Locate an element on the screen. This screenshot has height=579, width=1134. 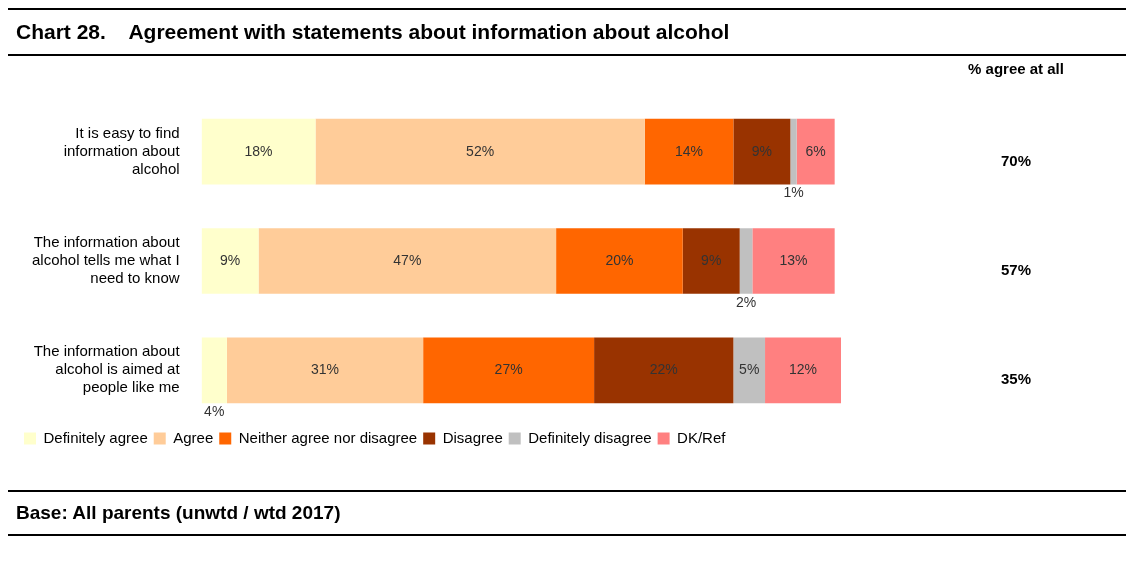
data-label: 47% is located at coordinates (407, 259).